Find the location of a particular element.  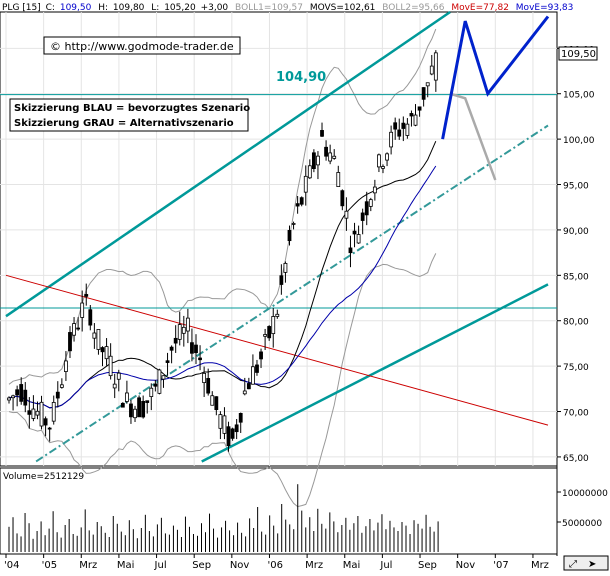

time-tick-label: '04 is located at coordinates (11, 565).